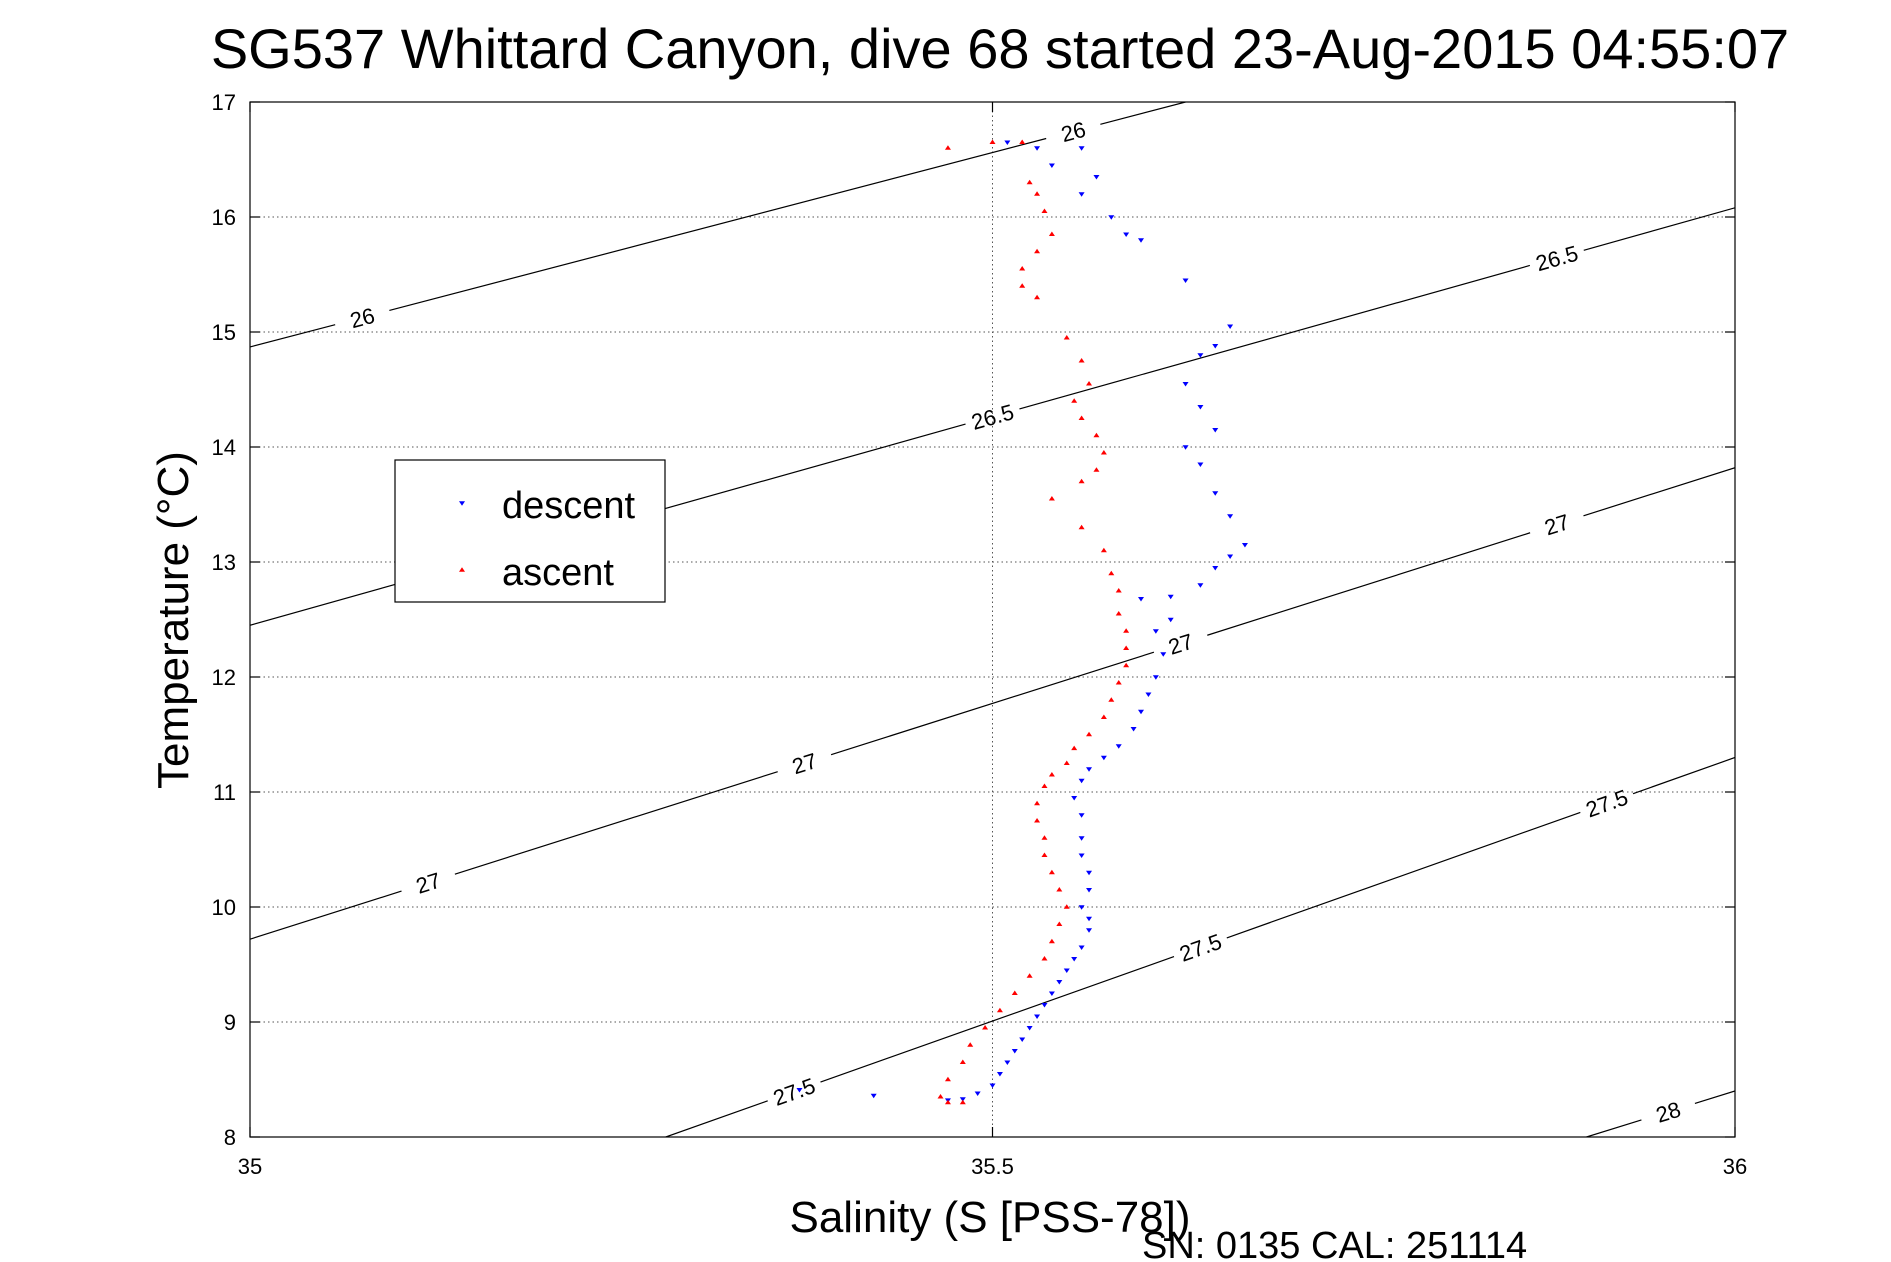 The width and height of the screenshot is (1891, 1262). What do you see at coordinates (224, 332) in the screenshot?
I see `y-tick-label-7: 15` at bounding box center [224, 332].